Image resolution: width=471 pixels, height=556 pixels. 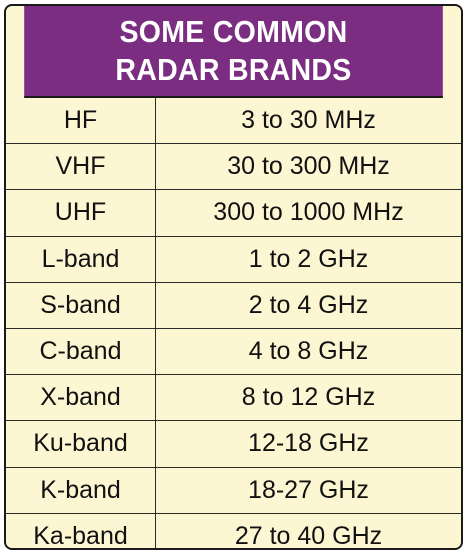 What do you see at coordinates (233, 69) in the screenshot?
I see `title-line-2: RADAR BRANDS` at bounding box center [233, 69].